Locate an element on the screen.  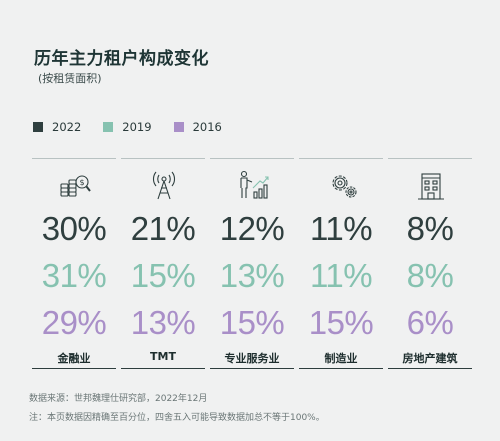
finance-icon: $ is located at coordinates (75, 186).